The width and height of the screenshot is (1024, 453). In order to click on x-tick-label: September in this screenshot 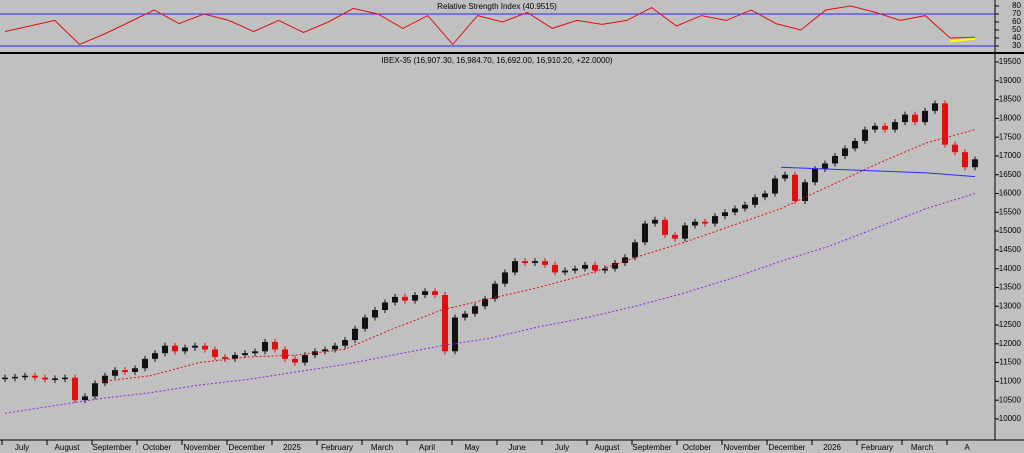, I will do `click(651, 447)`.